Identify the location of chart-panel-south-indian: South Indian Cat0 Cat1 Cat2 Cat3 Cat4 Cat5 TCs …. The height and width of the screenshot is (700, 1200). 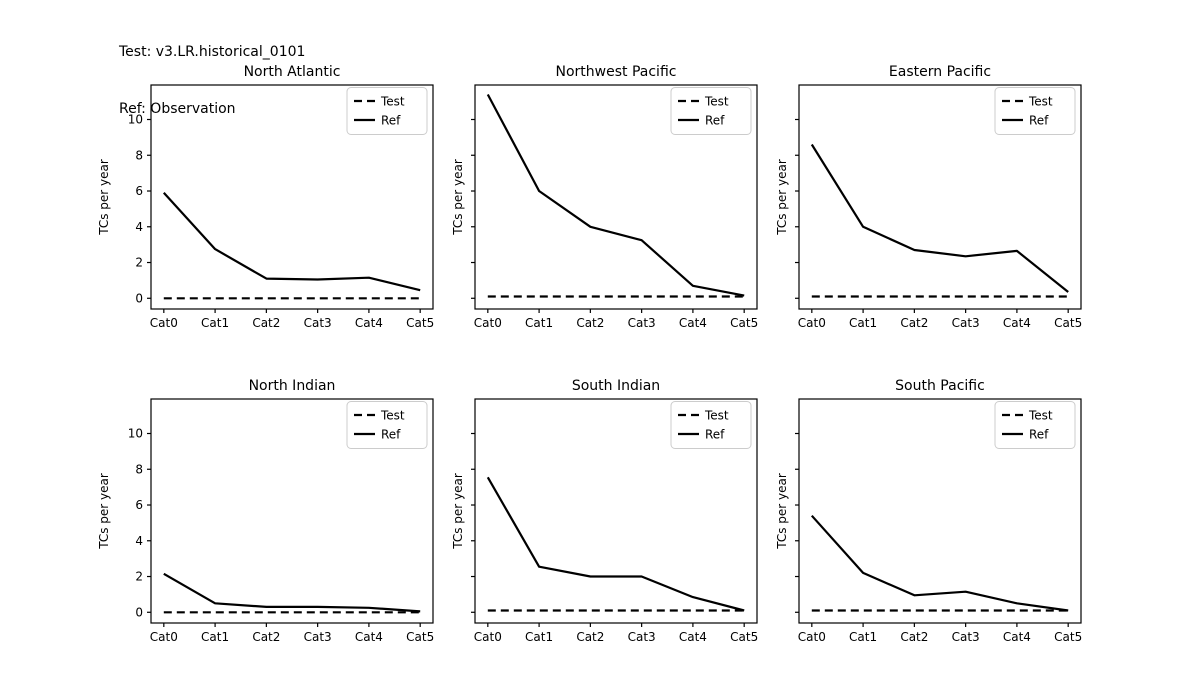
(604, 511).